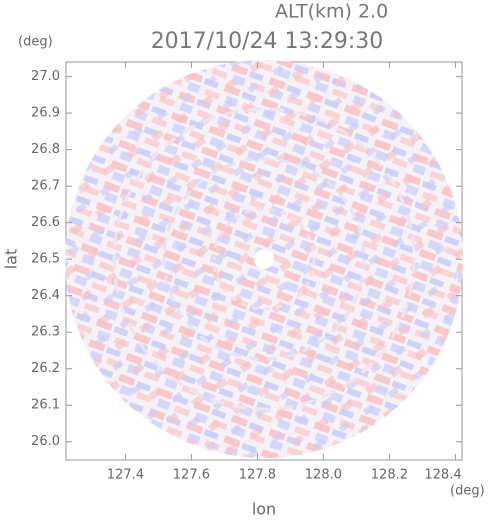 The width and height of the screenshot is (491, 525). I want to click on x-tick-label: 128.0, so click(323, 475).